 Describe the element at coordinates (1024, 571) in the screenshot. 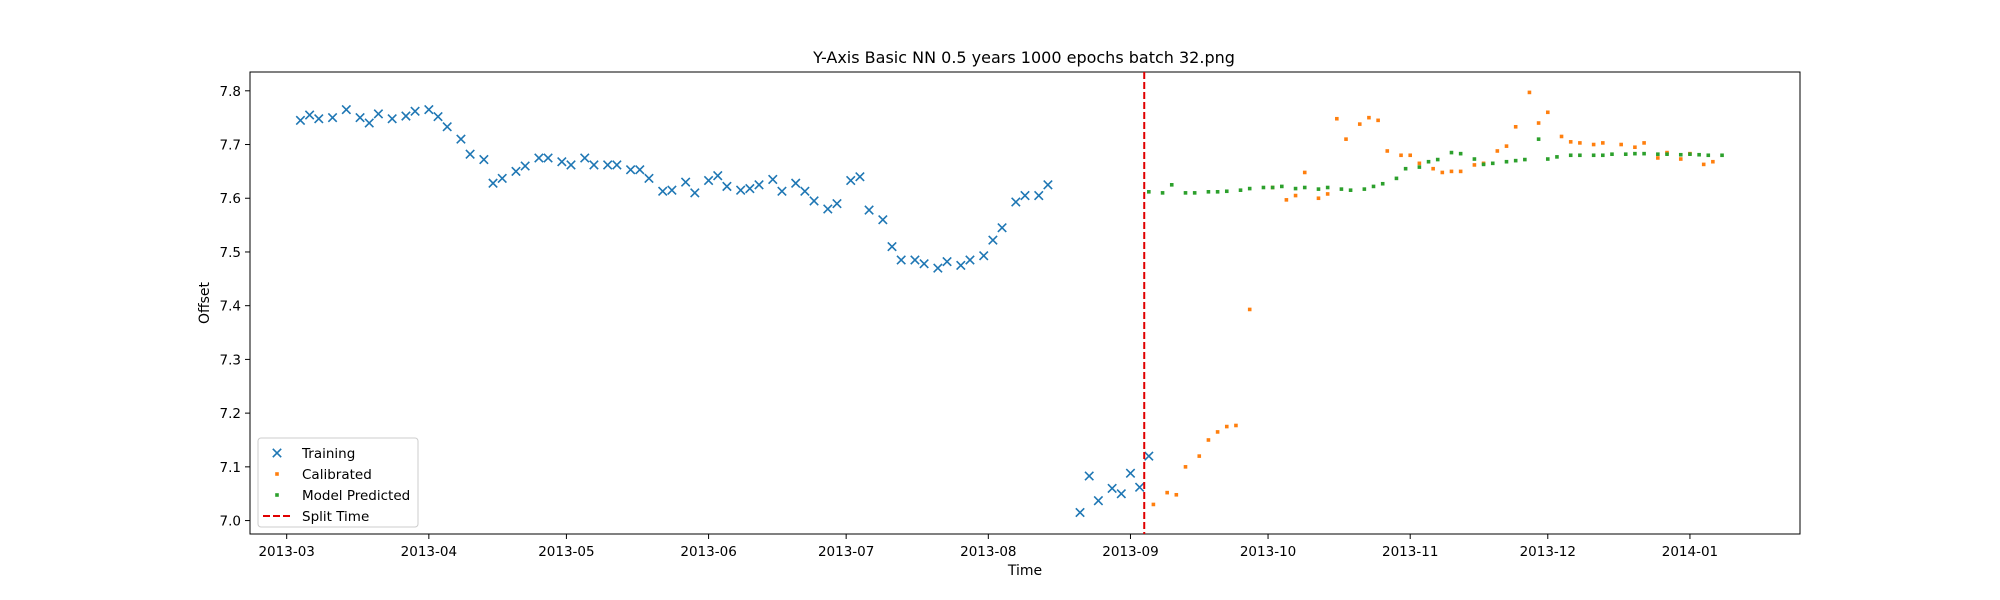

I see `x-axis-label: Time` at that location.